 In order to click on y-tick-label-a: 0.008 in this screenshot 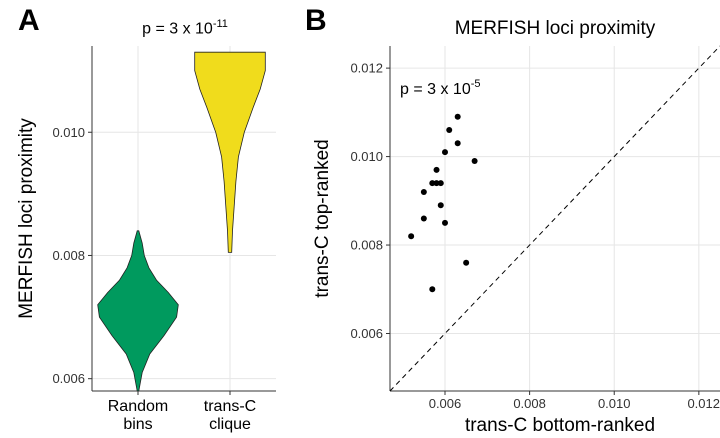, I will do `click(68, 255)`.